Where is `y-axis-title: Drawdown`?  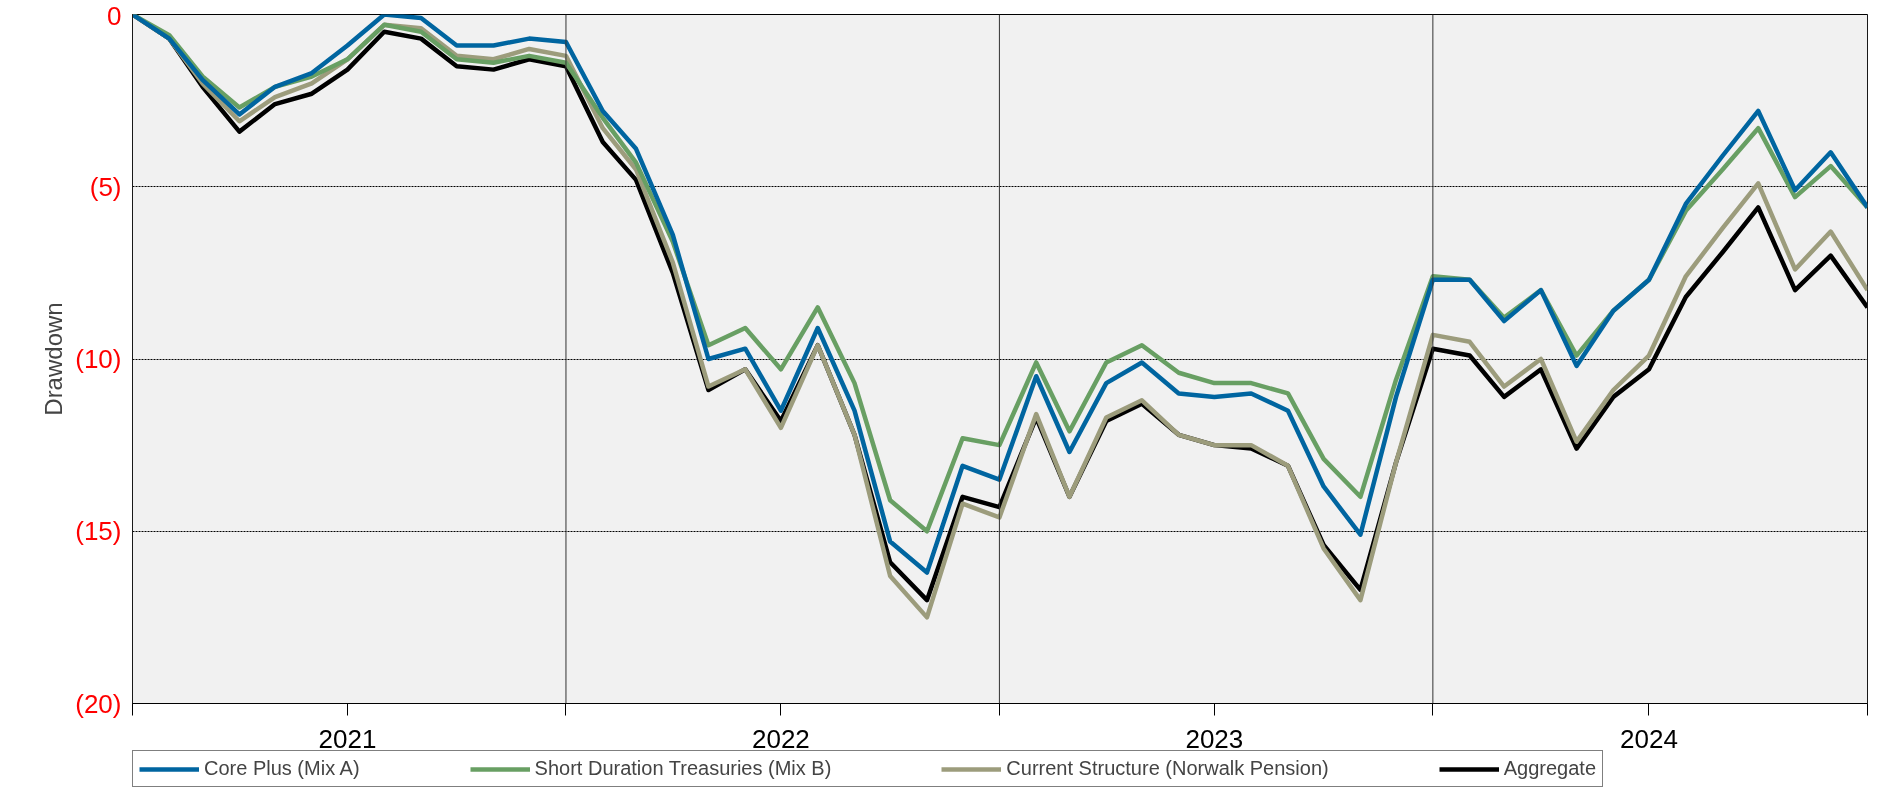 y-axis-title: Drawdown is located at coordinates (54, 359).